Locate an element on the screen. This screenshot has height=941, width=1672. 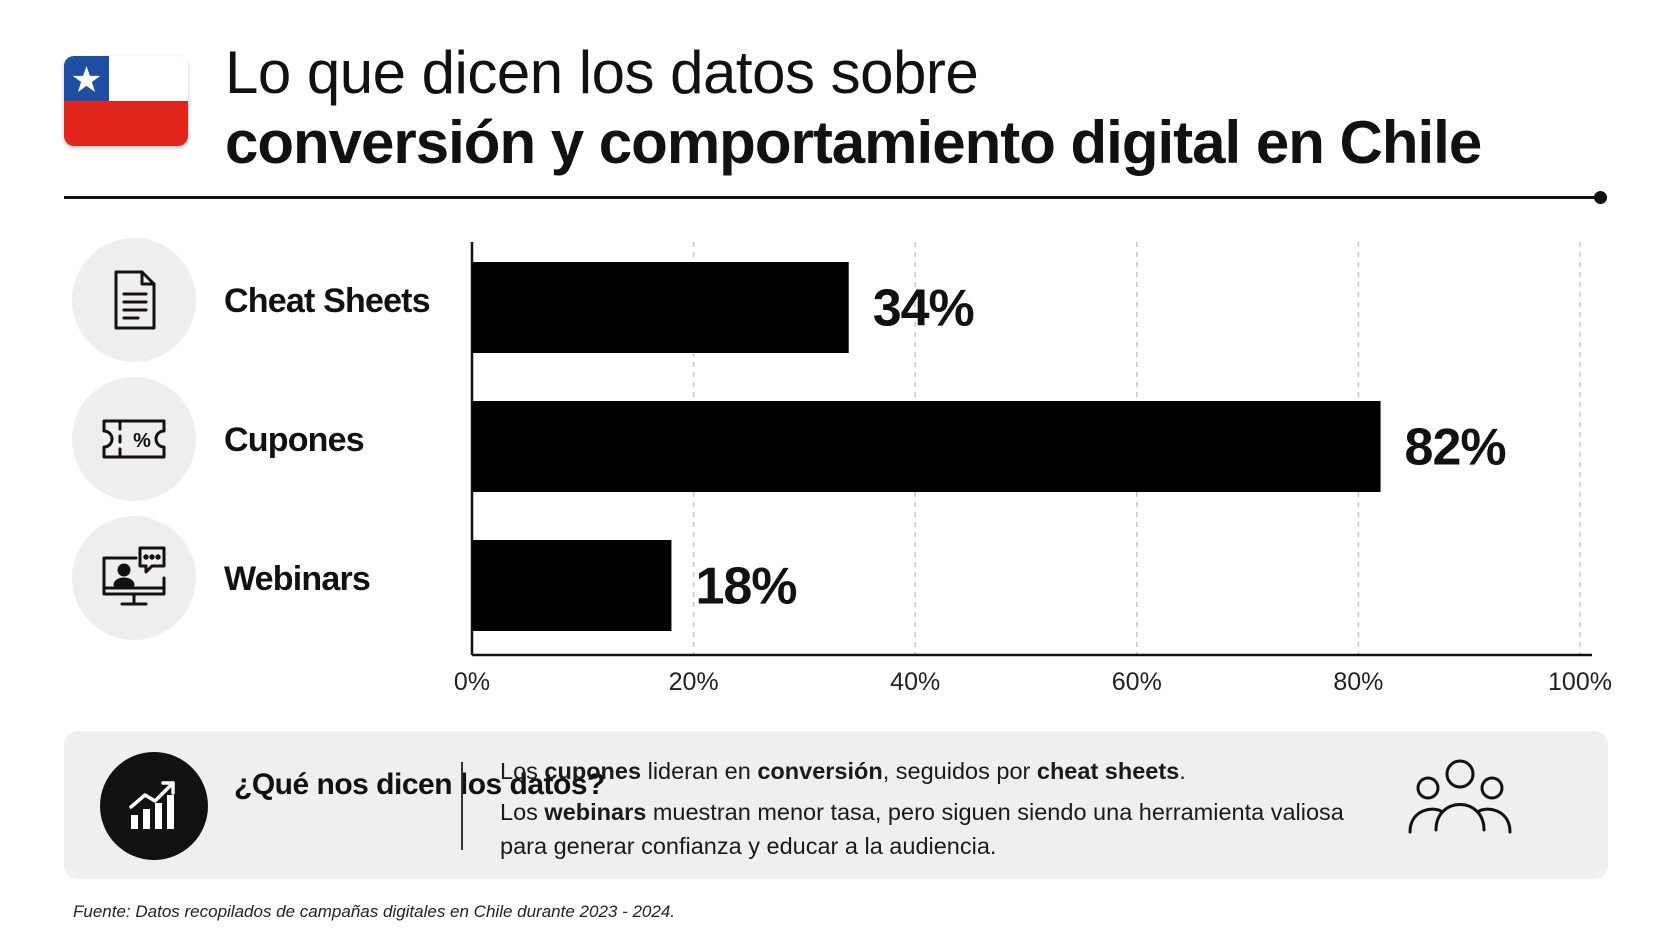
bar-cheat-sheets is located at coordinates (660, 307).